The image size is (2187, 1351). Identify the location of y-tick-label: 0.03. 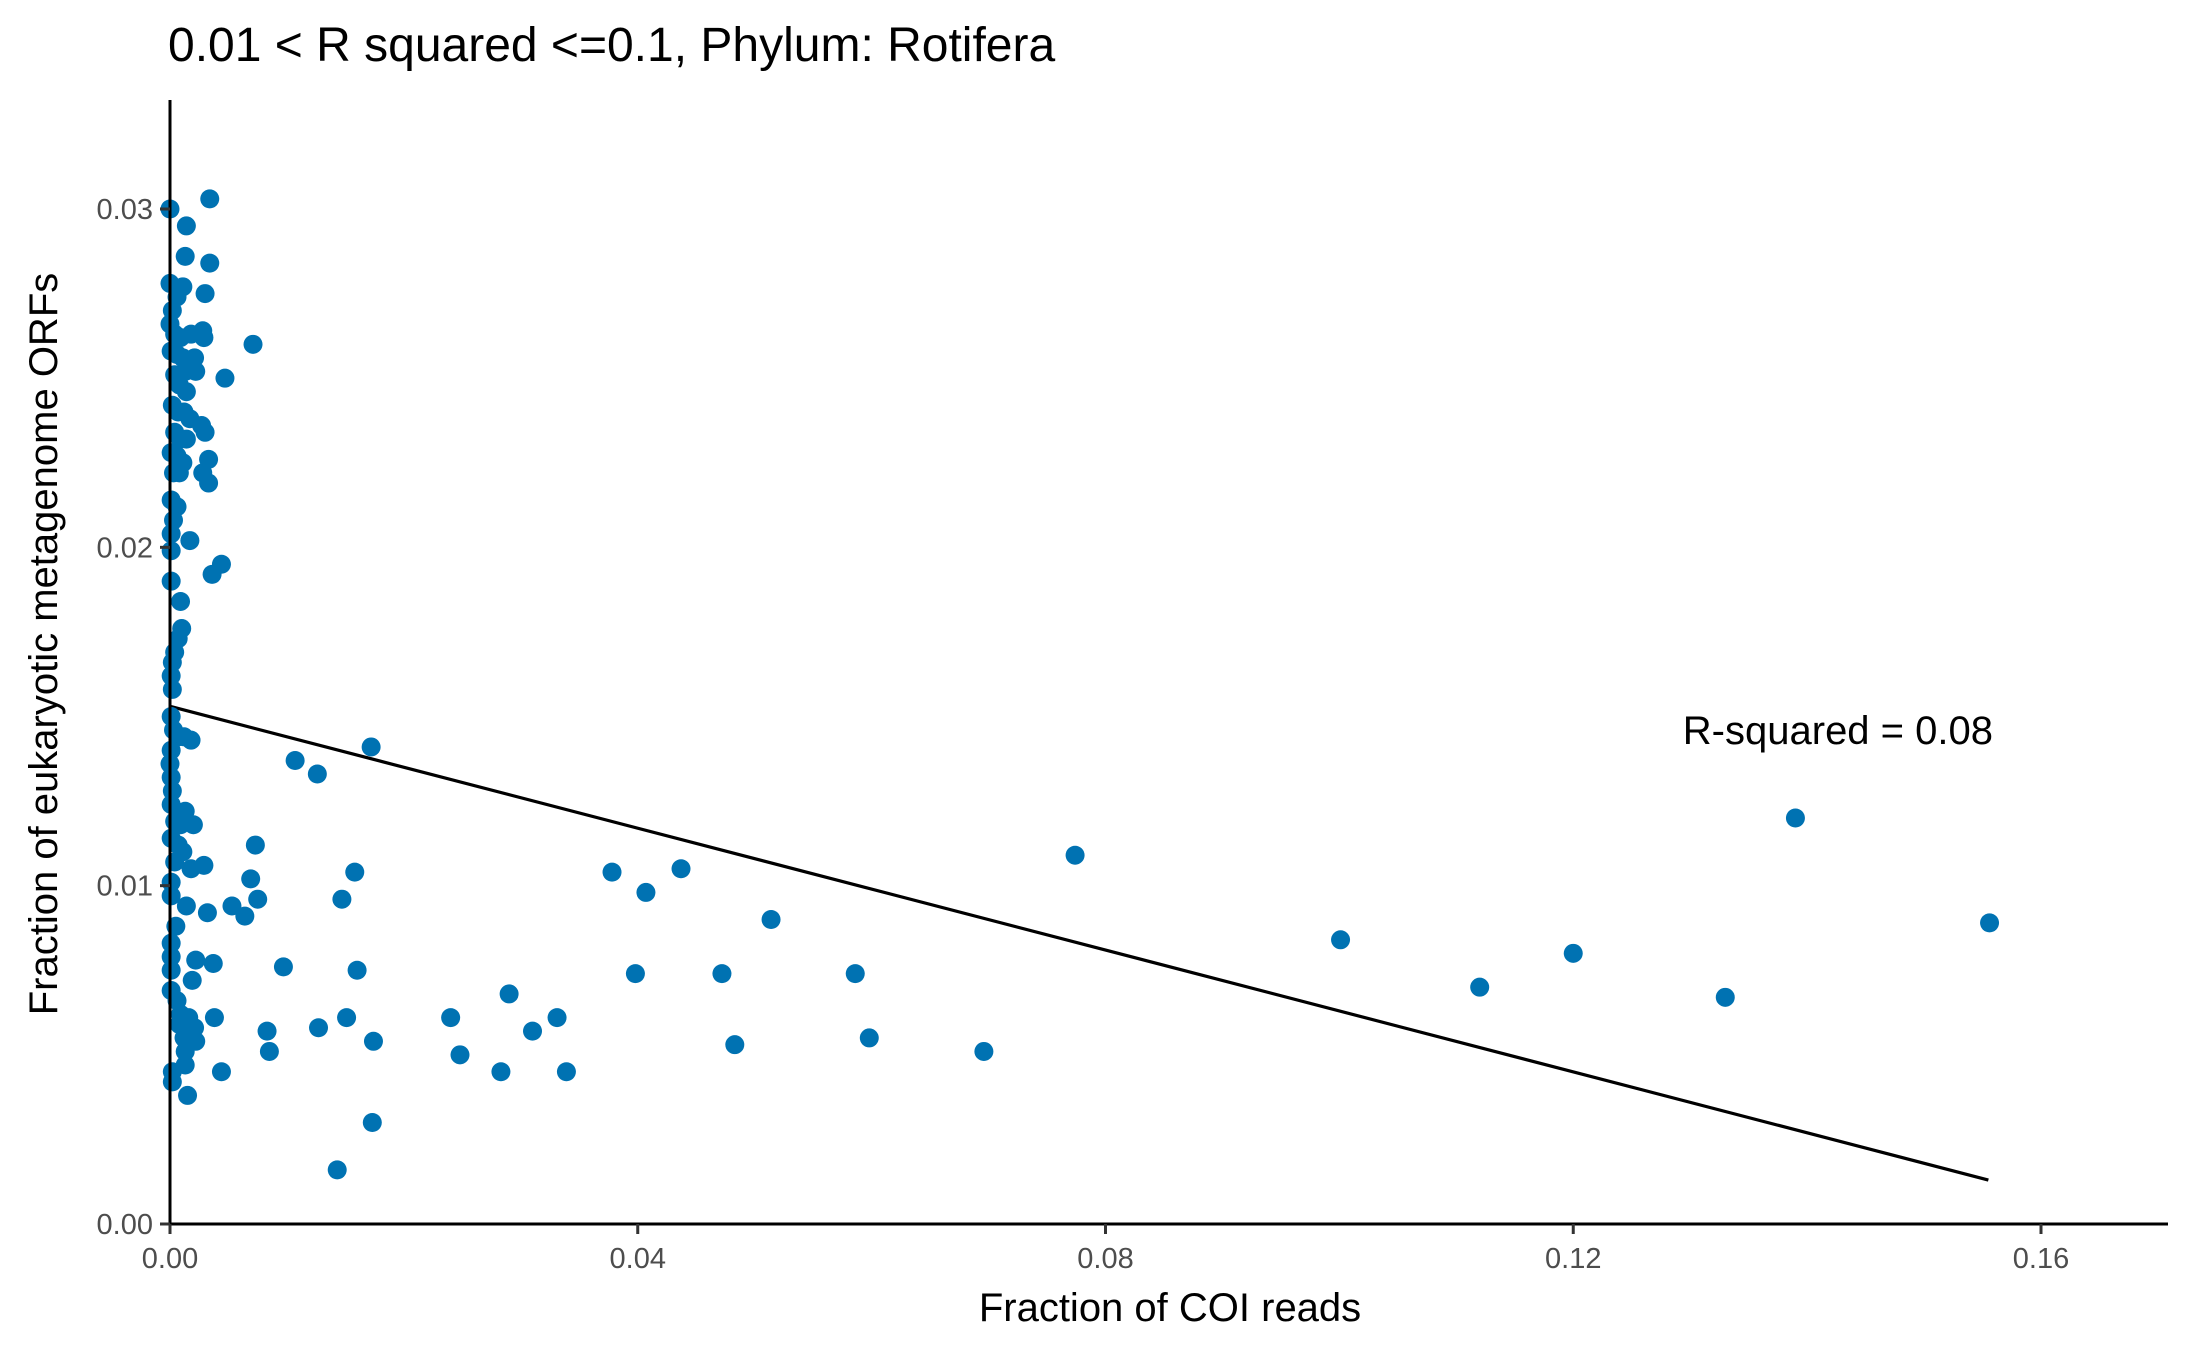
(125, 210).